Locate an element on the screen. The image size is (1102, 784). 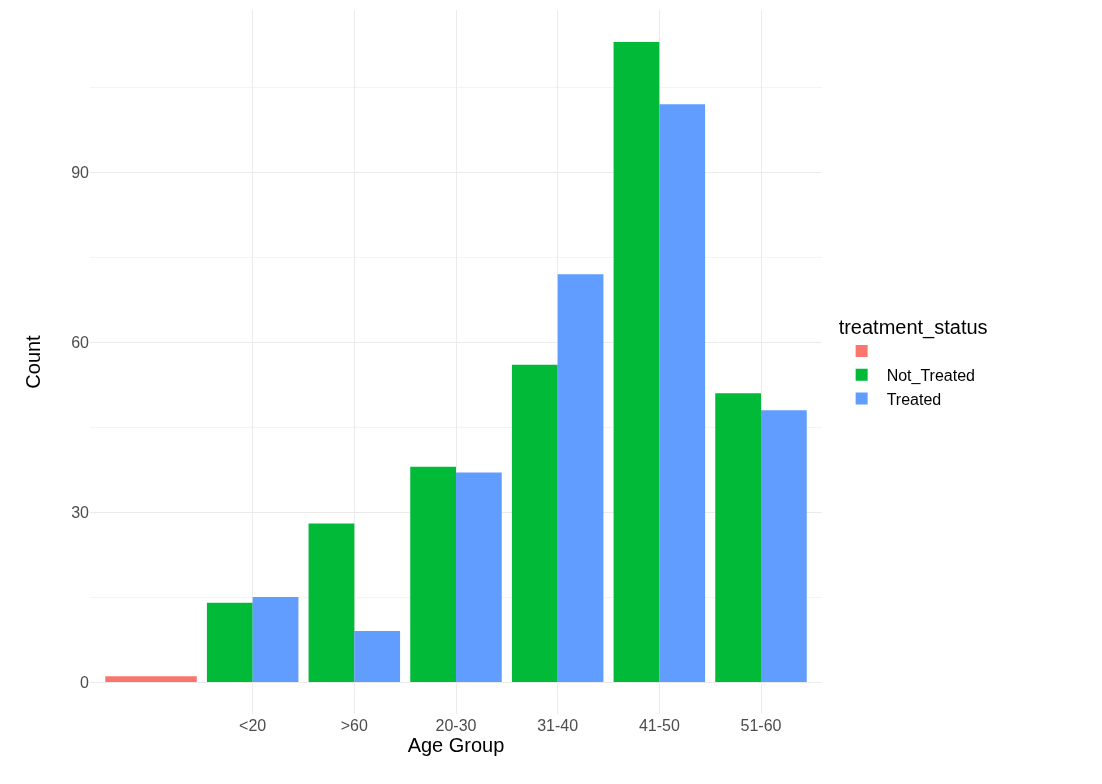
x-tick-label: 31-40 is located at coordinates (558, 725).